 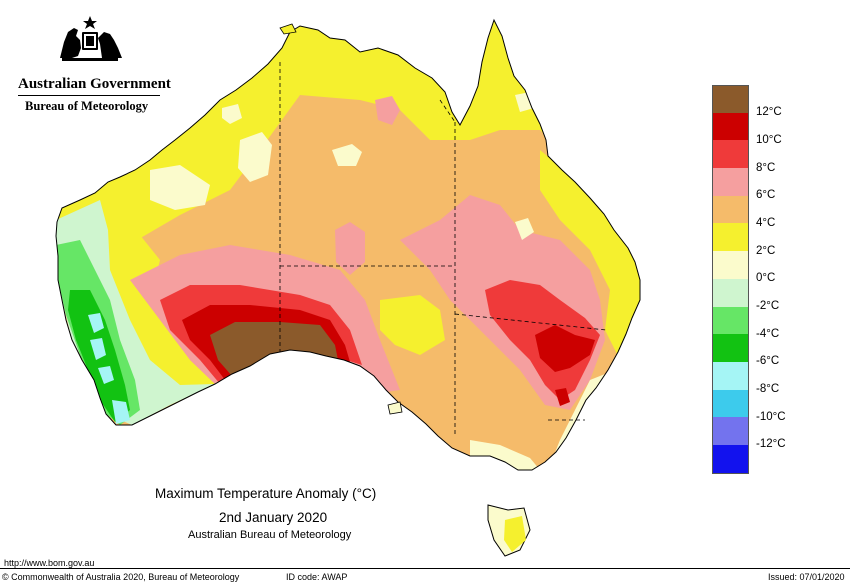 I want to click on issued-date: Issued: 07/01/2020, so click(x=806, y=577).